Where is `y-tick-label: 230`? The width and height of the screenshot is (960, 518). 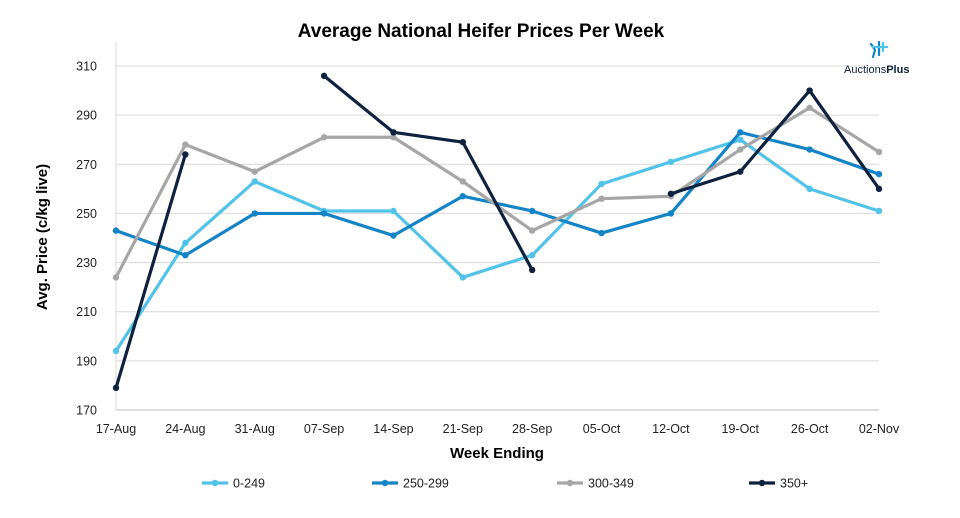
y-tick-label: 230 is located at coordinates (86, 263).